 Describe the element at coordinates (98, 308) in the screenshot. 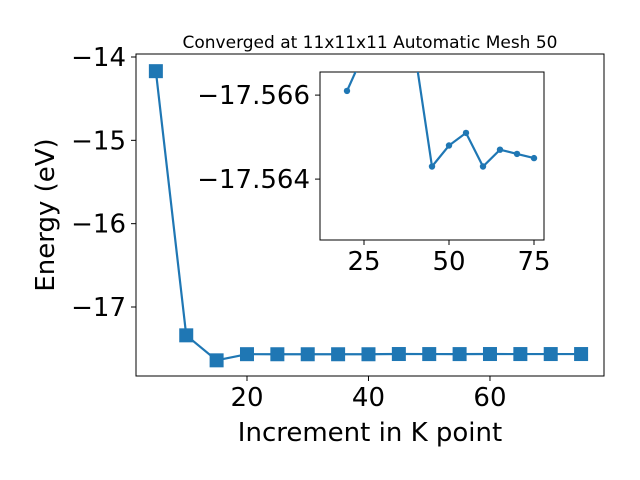

I see `y-tick-label: −17` at that location.